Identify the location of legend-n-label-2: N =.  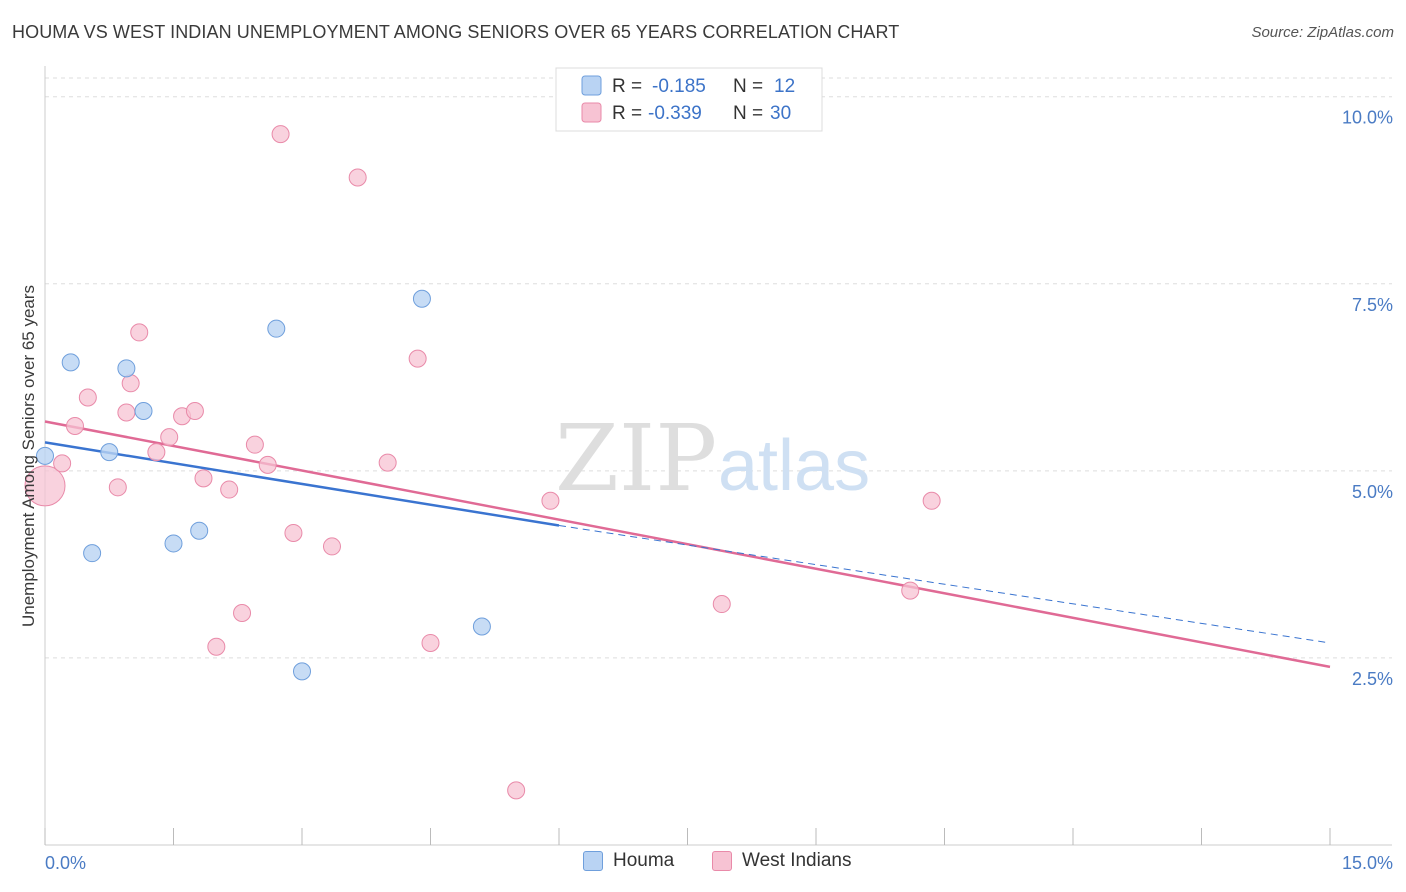
(748, 113).